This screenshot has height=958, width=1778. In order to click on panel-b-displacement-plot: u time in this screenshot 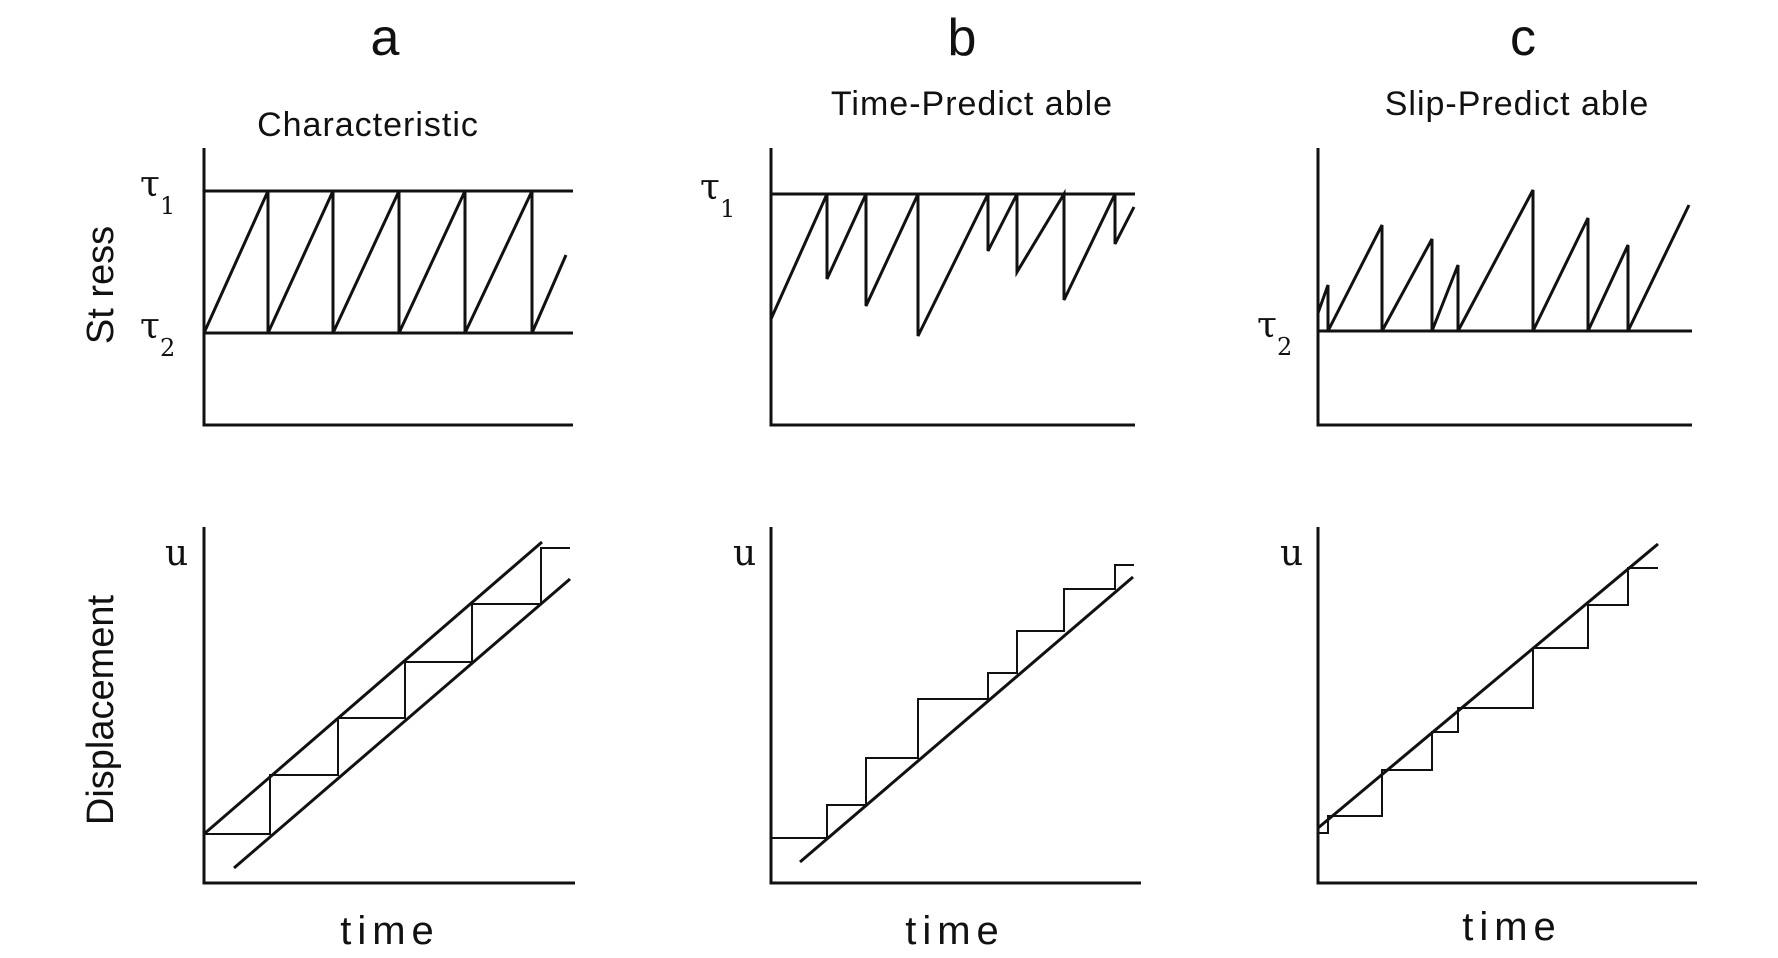, I will do `click(937, 740)`.